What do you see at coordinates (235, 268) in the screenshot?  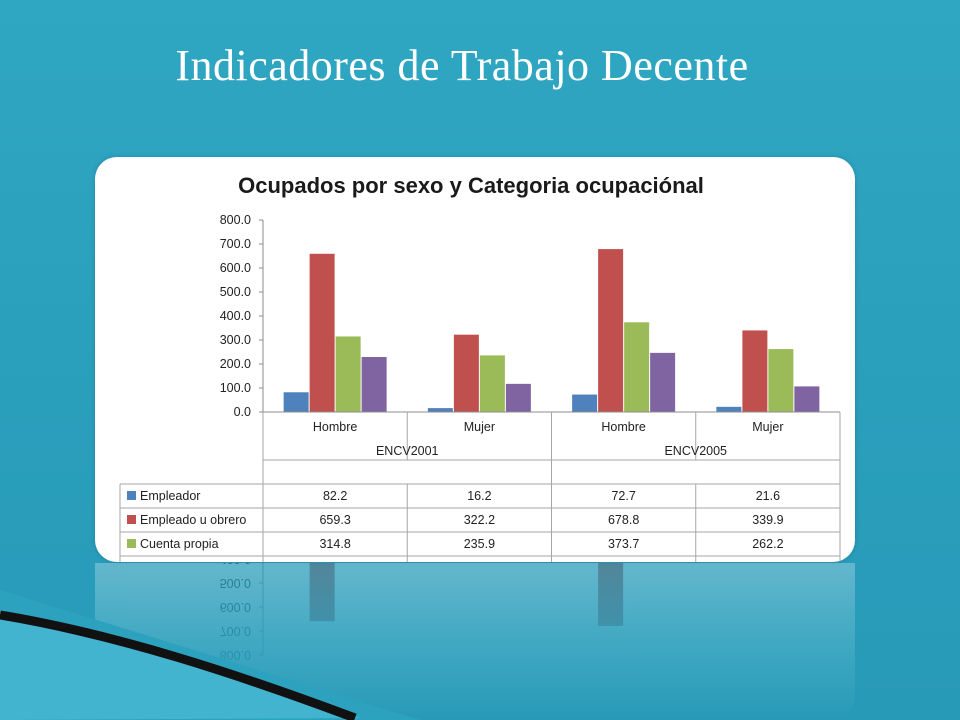 I see `y-tick-label: 600.0` at bounding box center [235, 268].